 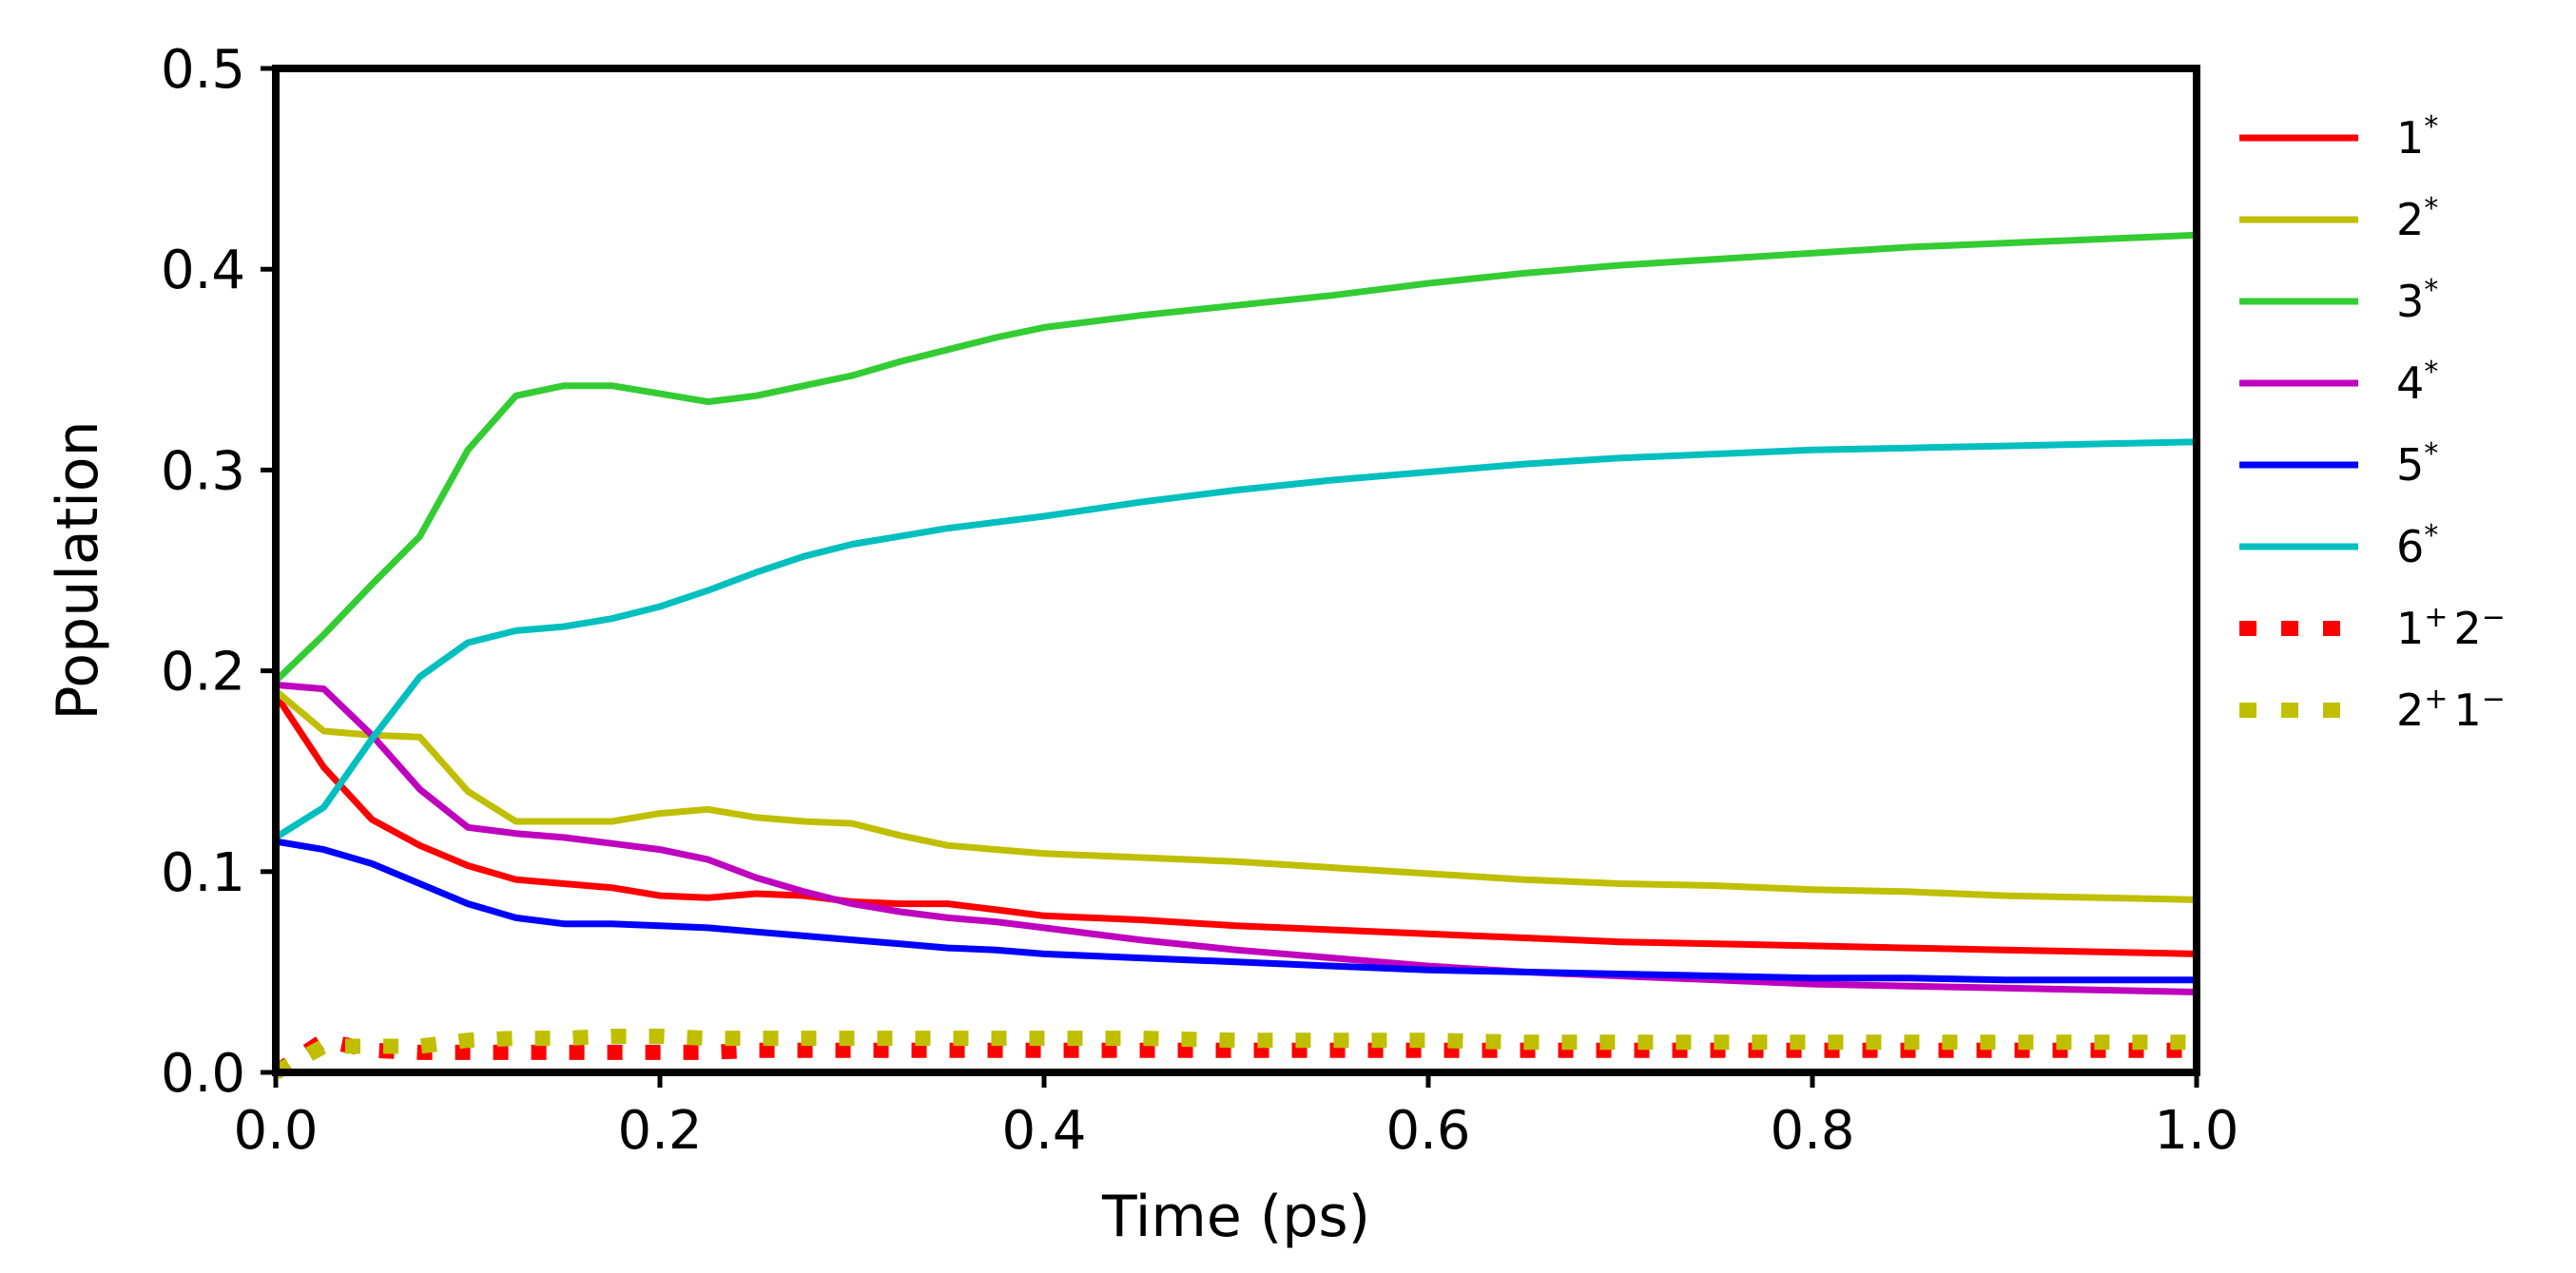 I want to click on x-tick-label: 0.0, so click(x=275, y=1131).